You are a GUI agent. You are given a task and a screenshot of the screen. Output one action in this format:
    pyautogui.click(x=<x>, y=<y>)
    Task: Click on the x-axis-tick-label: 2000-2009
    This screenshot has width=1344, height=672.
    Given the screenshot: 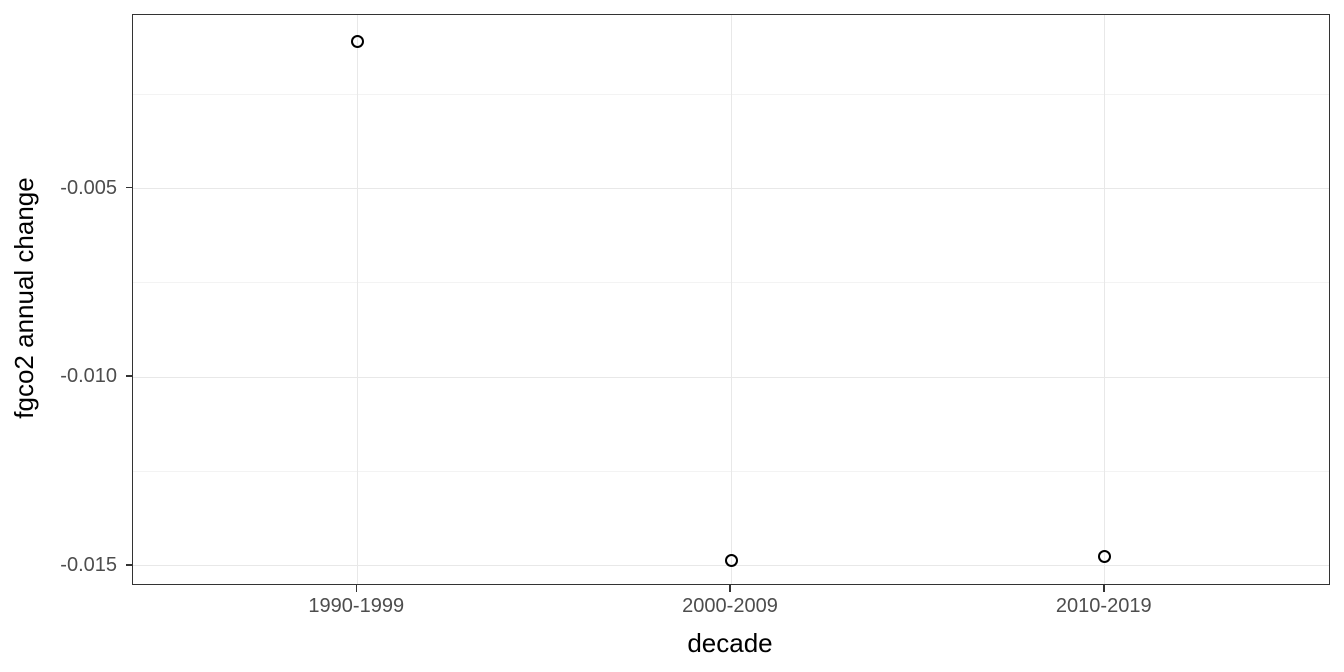 What is the action you would take?
    pyautogui.click(x=730, y=606)
    